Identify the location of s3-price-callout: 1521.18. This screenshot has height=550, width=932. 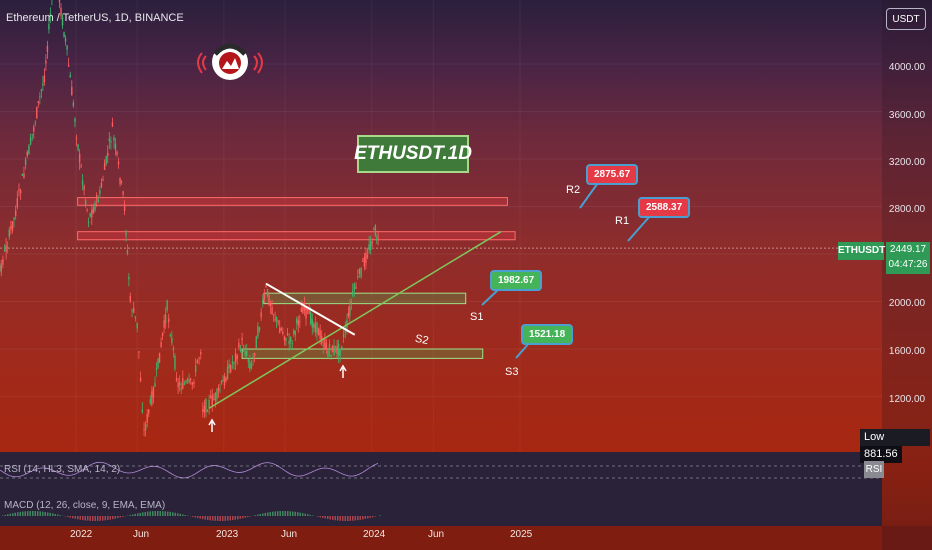
(547, 334).